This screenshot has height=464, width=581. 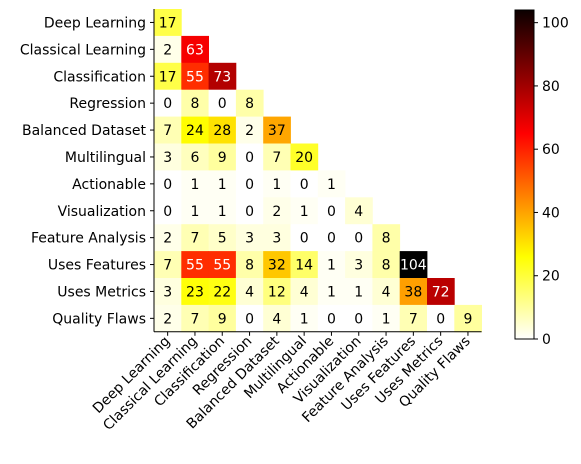 What do you see at coordinates (194, 158) in the screenshot?
I see `cell-value-label: 6` at bounding box center [194, 158].